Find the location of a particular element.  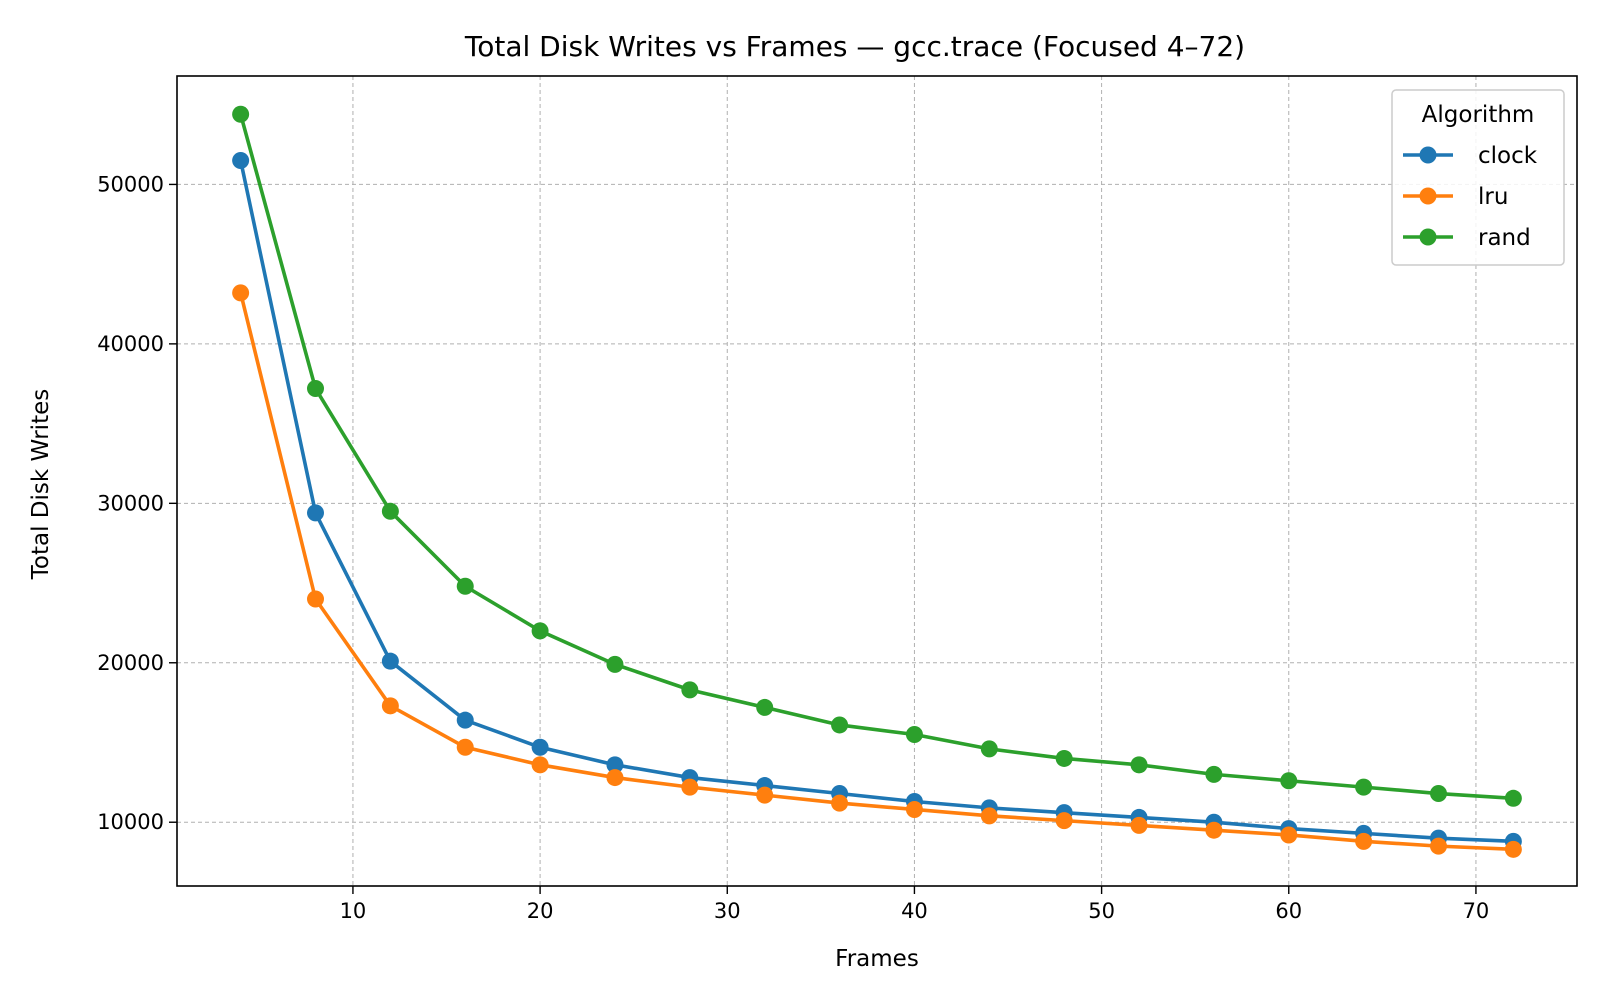

y-axis-label: Total Disk Writes is located at coordinates (41, 484).